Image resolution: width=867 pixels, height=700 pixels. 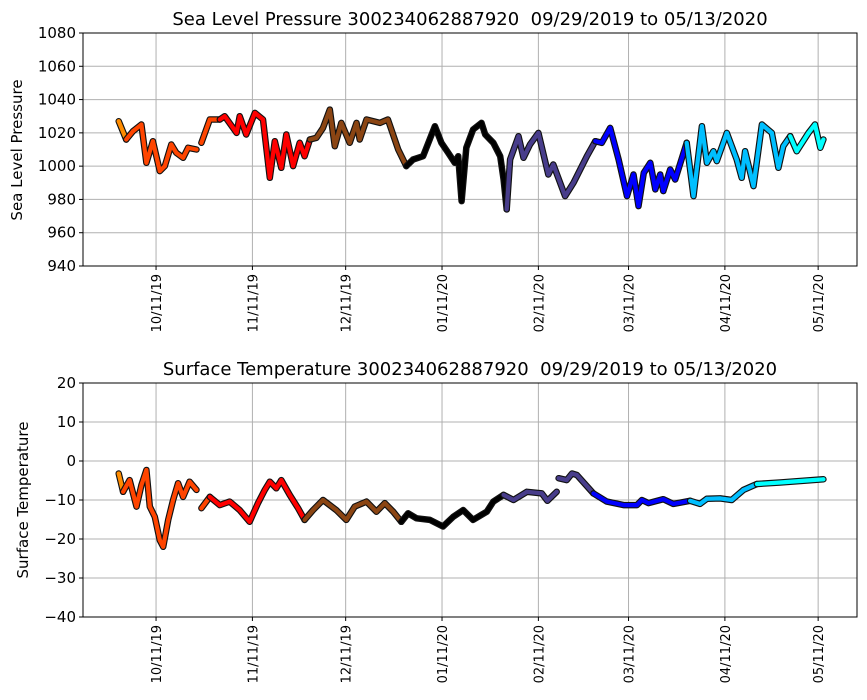 What do you see at coordinates (161, 148) in the screenshot?
I see `pressure-series-orangered` at bounding box center [161, 148].